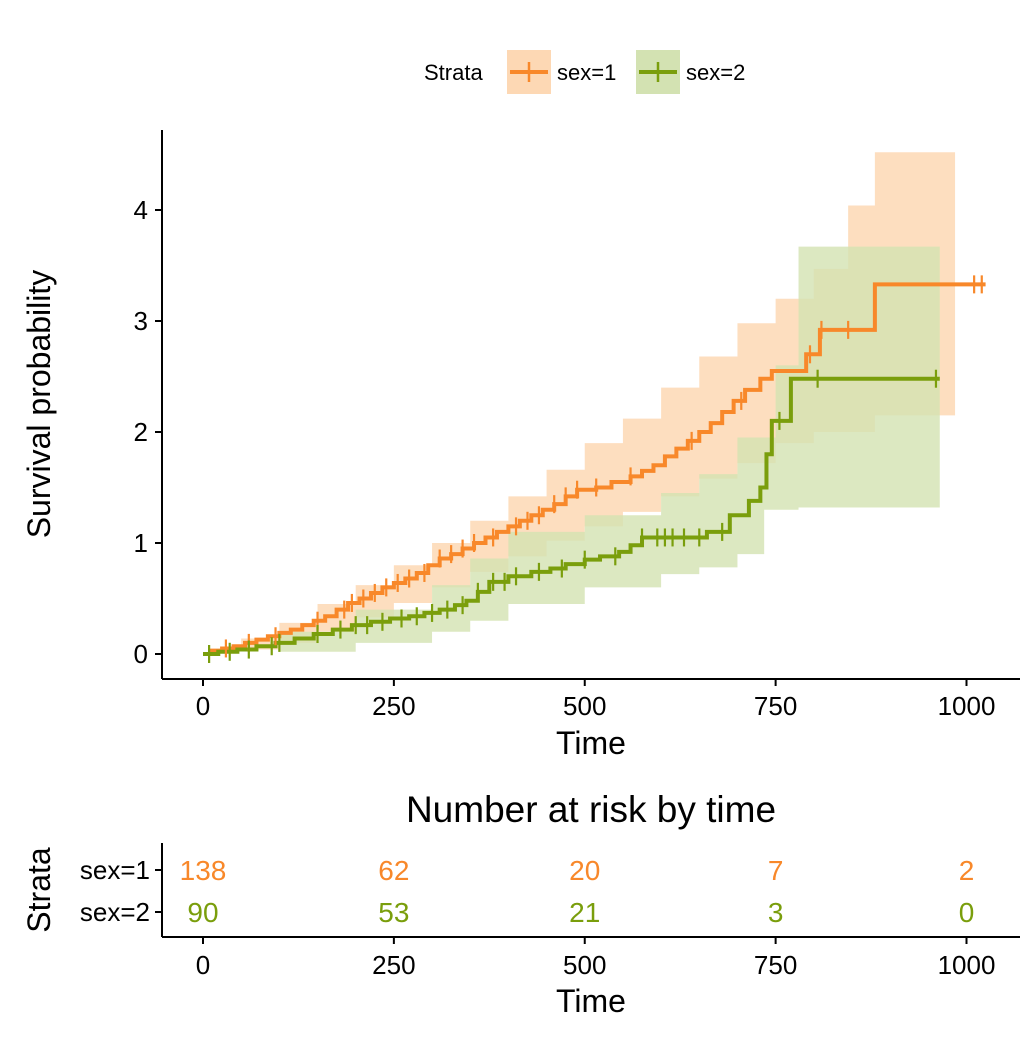 Image resolution: width=1036 pixels, height=1041 pixels. What do you see at coordinates (393, 965) in the screenshot?
I see `risk-x-tick-label: 250` at bounding box center [393, 965].